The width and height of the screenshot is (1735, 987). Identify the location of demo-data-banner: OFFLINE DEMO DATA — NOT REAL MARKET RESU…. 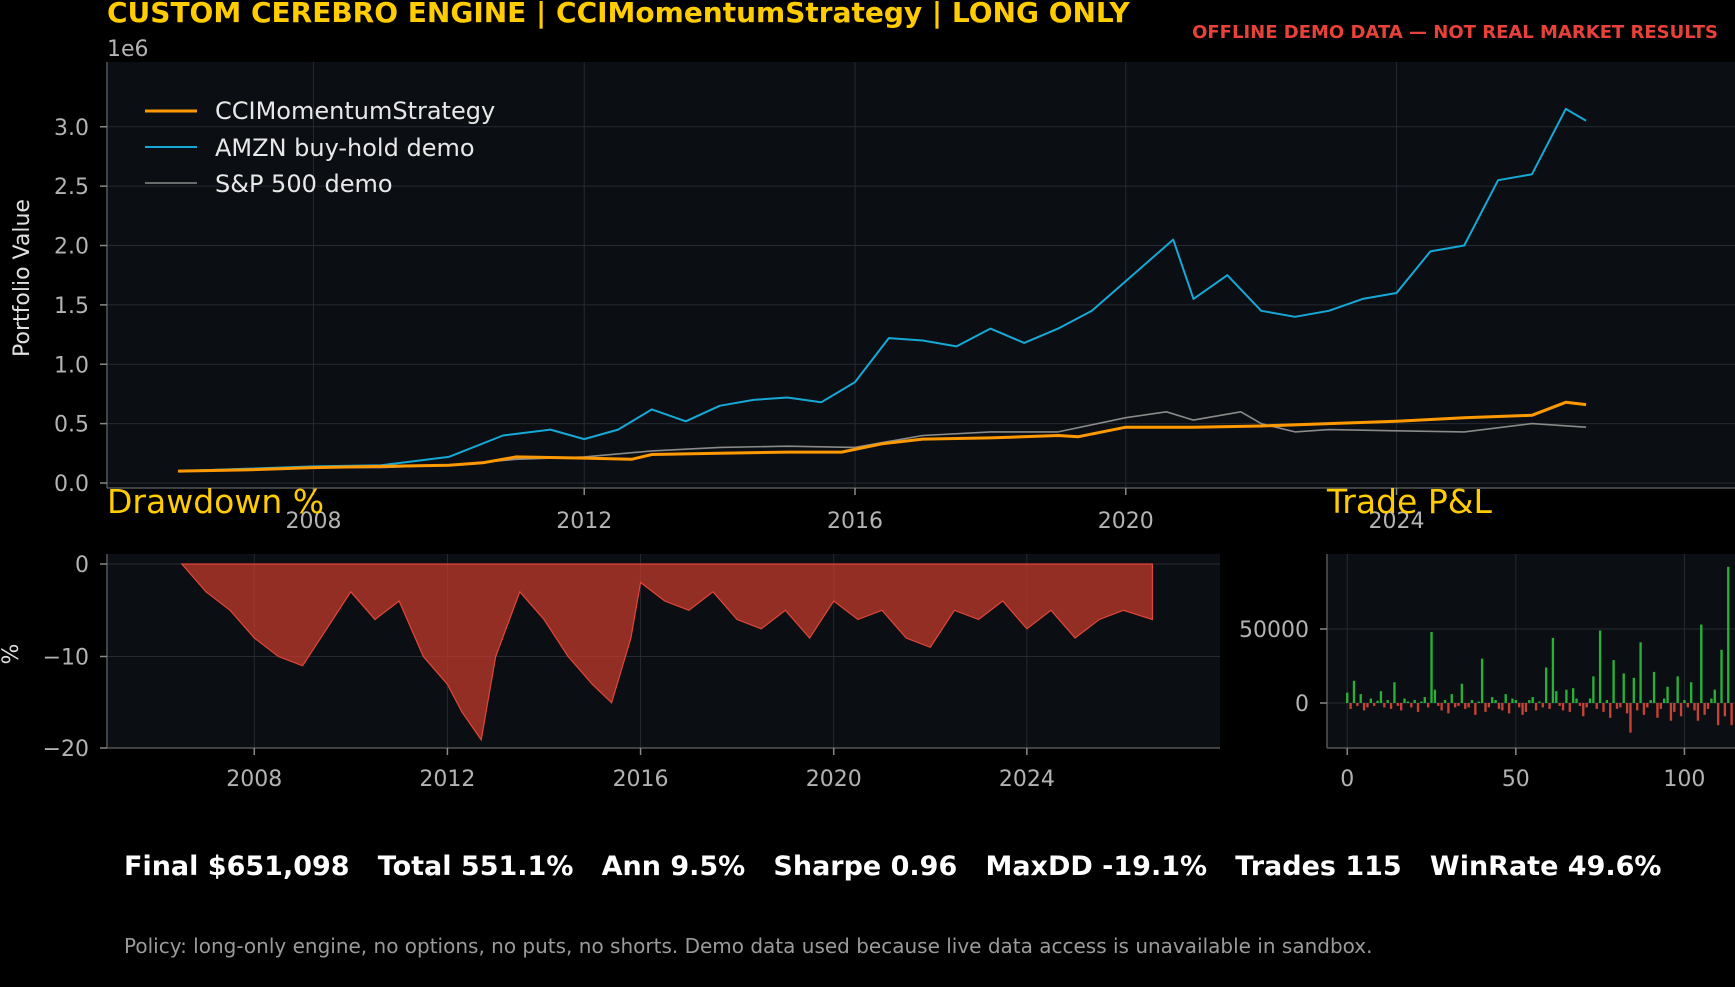
(1455, 32).